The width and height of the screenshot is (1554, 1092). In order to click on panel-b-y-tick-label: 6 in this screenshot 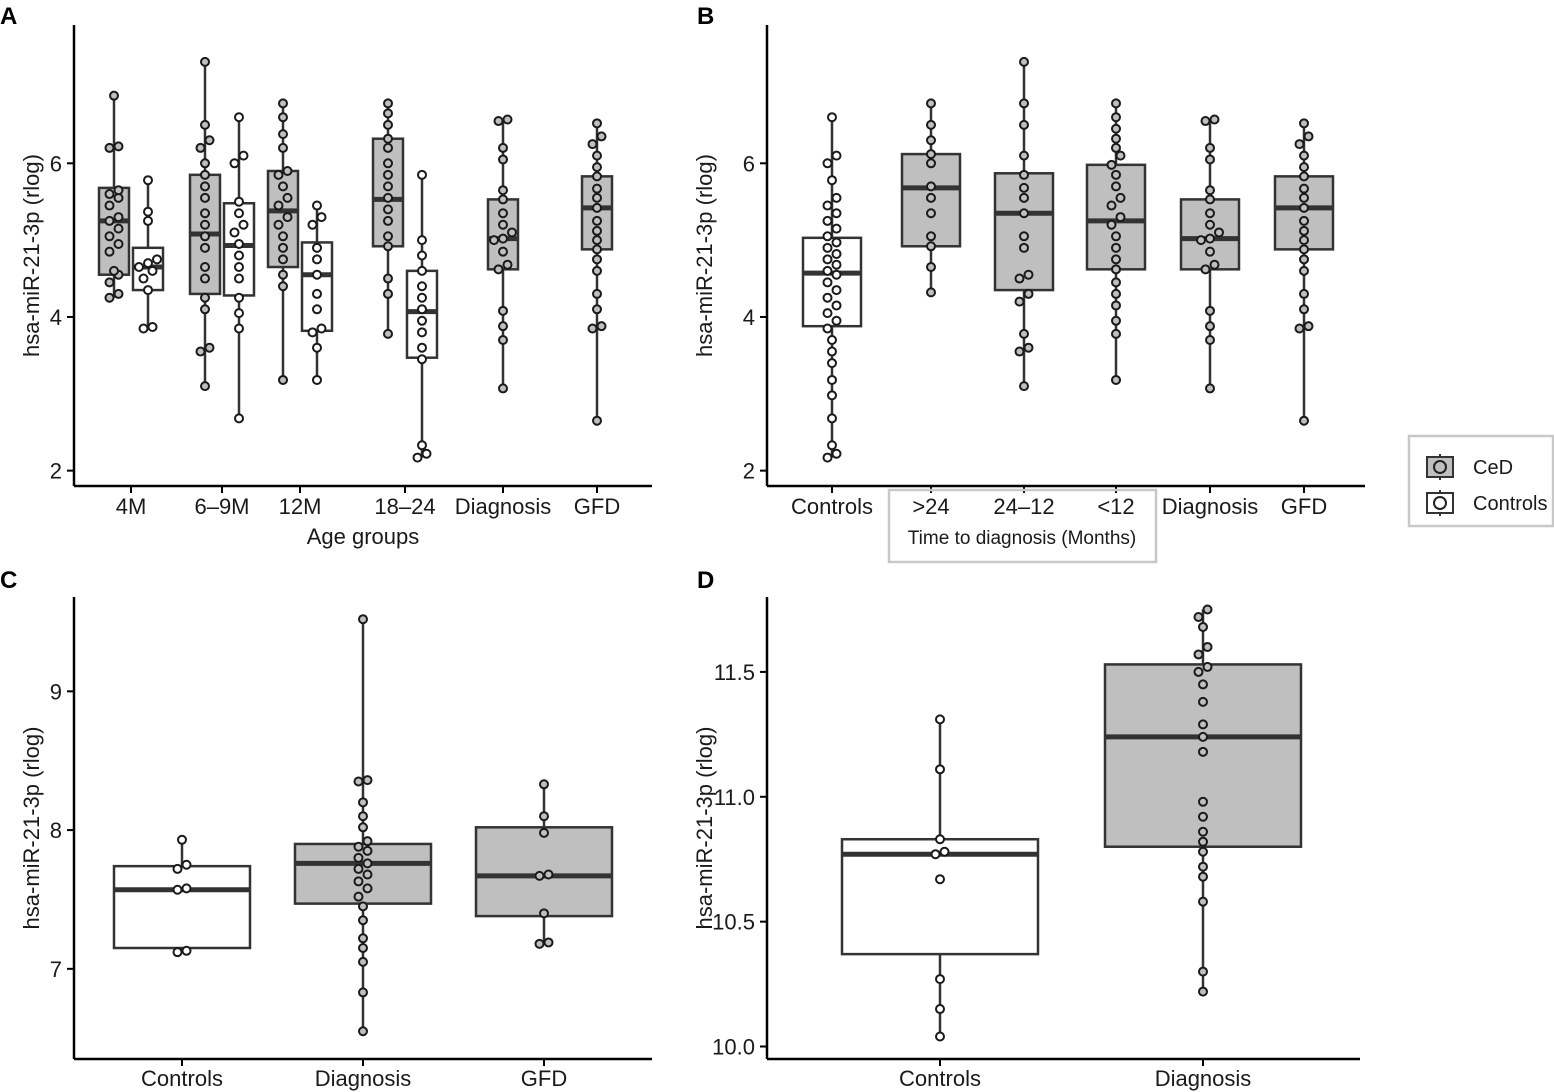, I will do `click(749, 163)`.